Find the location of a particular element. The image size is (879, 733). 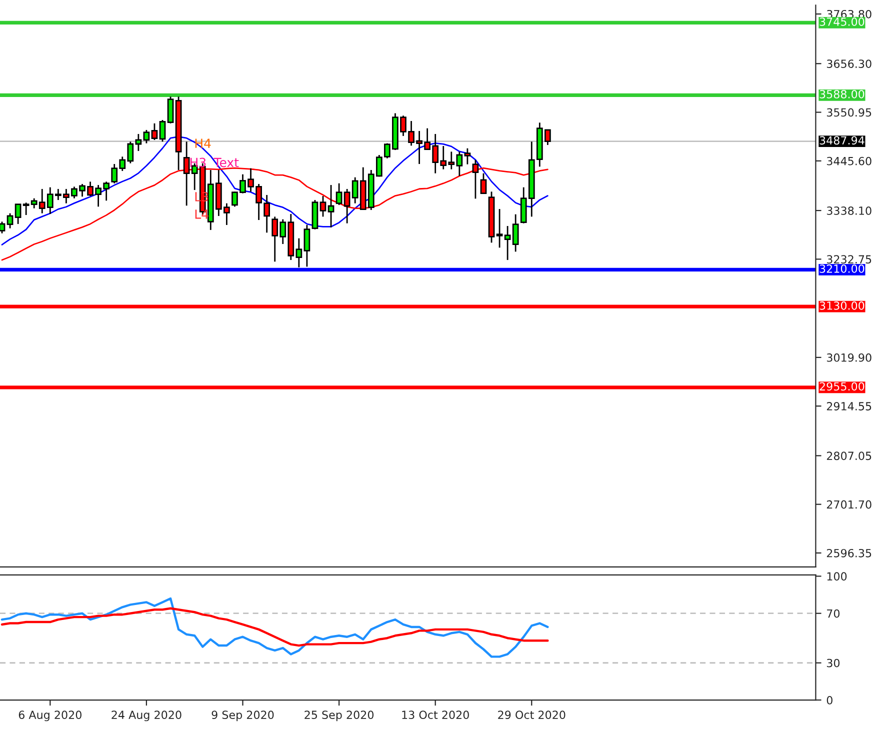

x-tick-label: 24 Aug 2020 is located at coordinates (147, 716).